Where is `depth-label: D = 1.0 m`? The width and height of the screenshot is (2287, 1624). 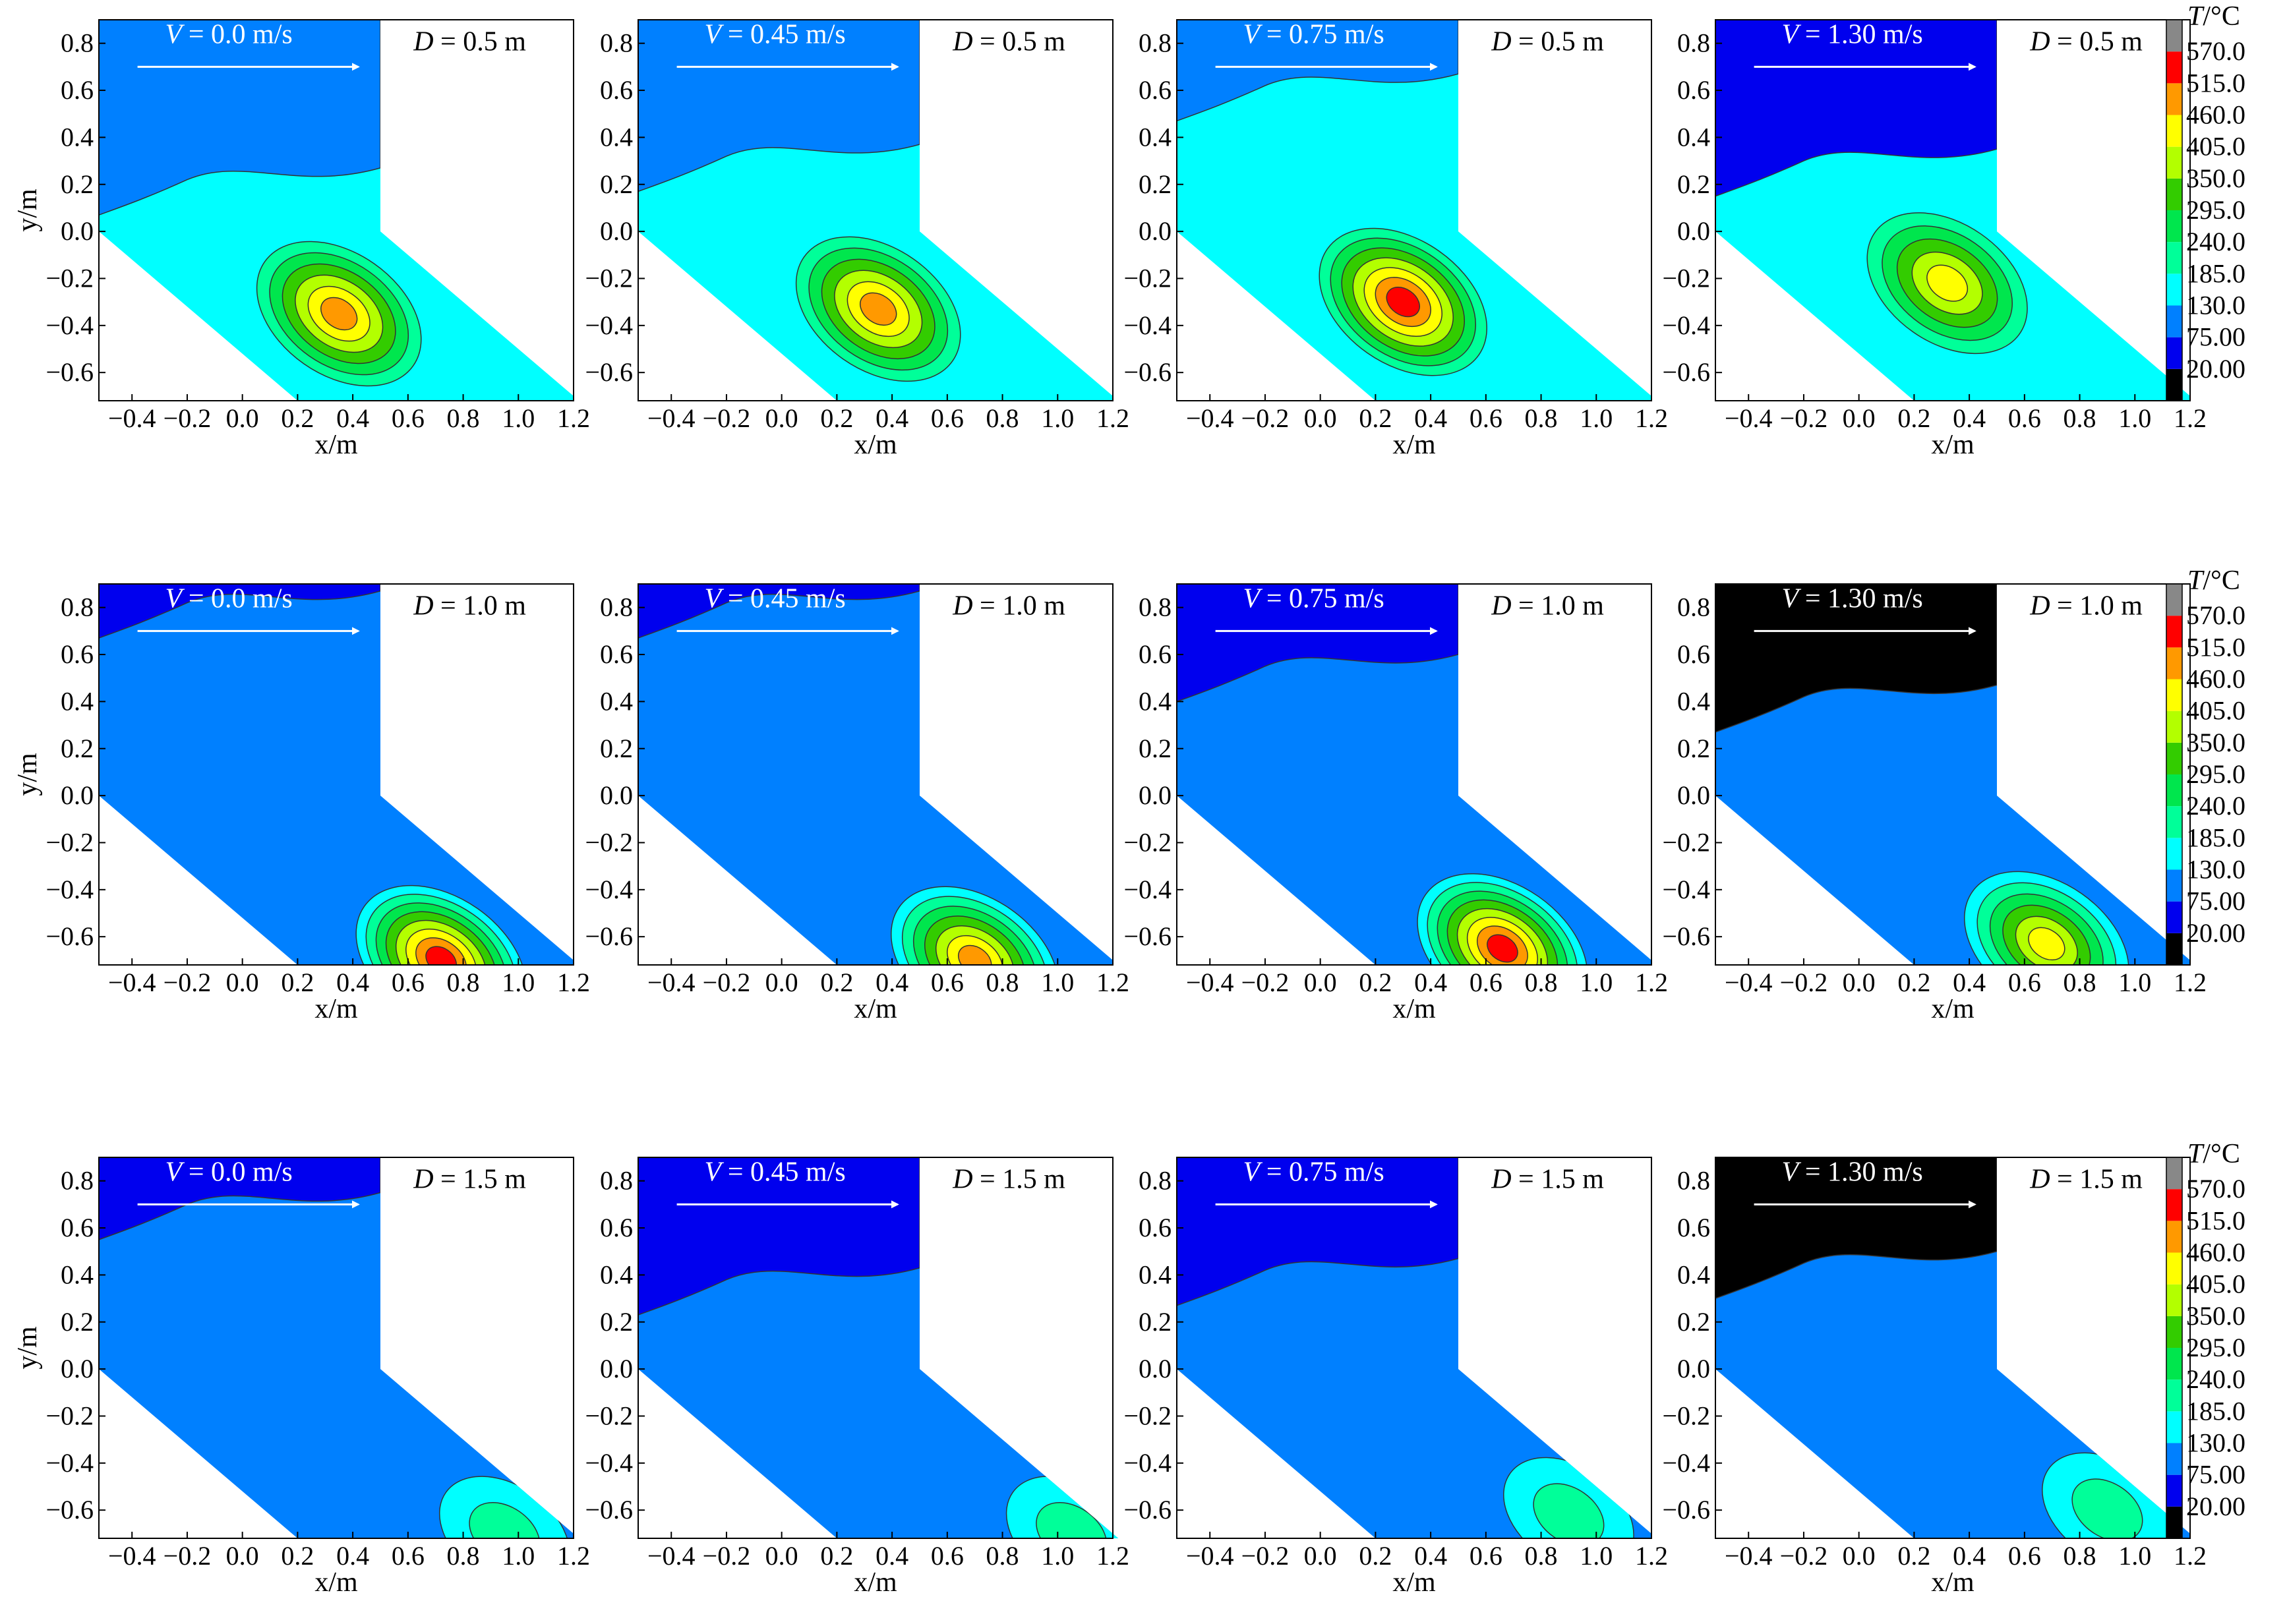 depth-label: D = 1.0 m is located at coordinates (469, 606).